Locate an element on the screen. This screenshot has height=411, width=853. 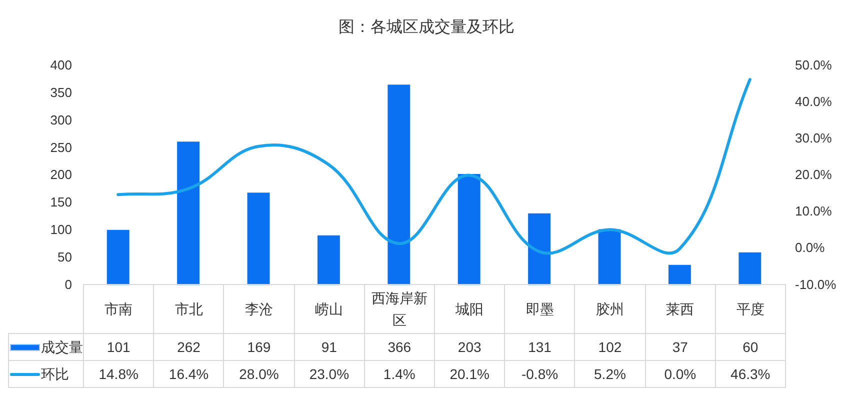
y-tick-label: 250 is located at coordinates (61, 147).